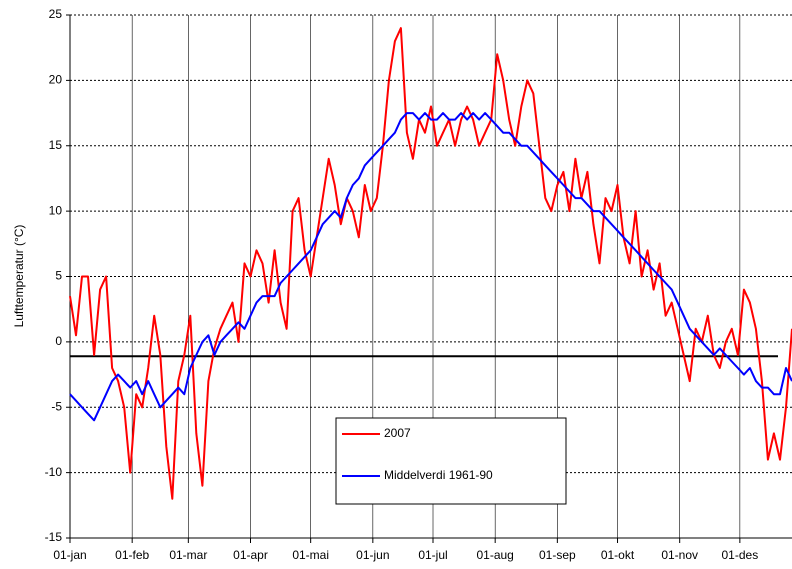  I want to click on x-tick-label: 01-jul, so click(432, 555).